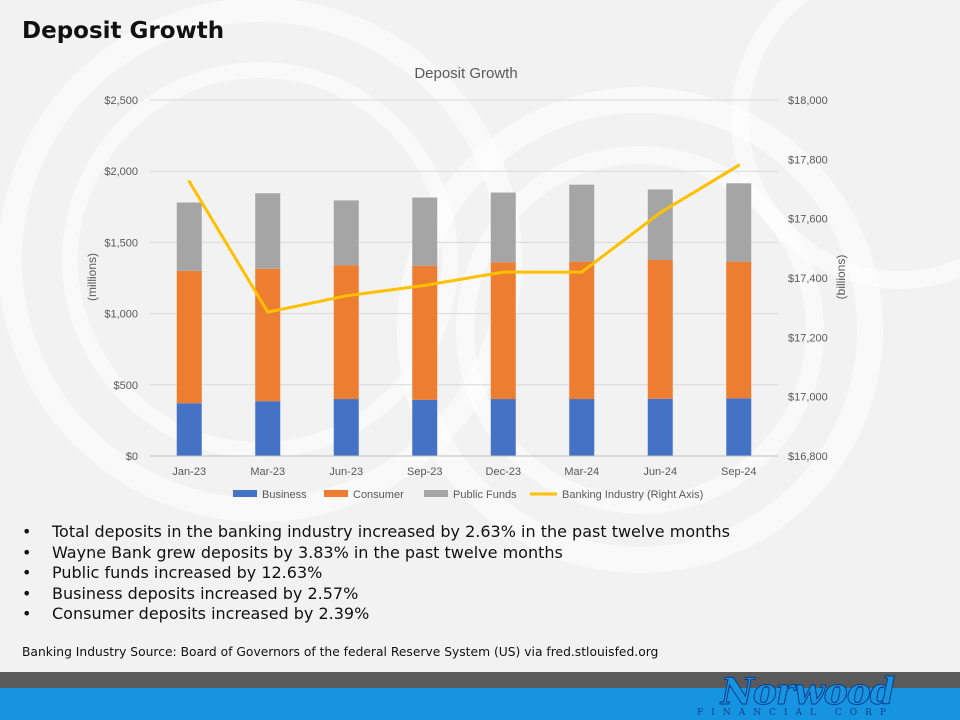 This screenshot has height=720, width=960. Describe the element at coordinates (121, 172) in the screenshot. I see `y-left-tick-label: $2,000` at that location.